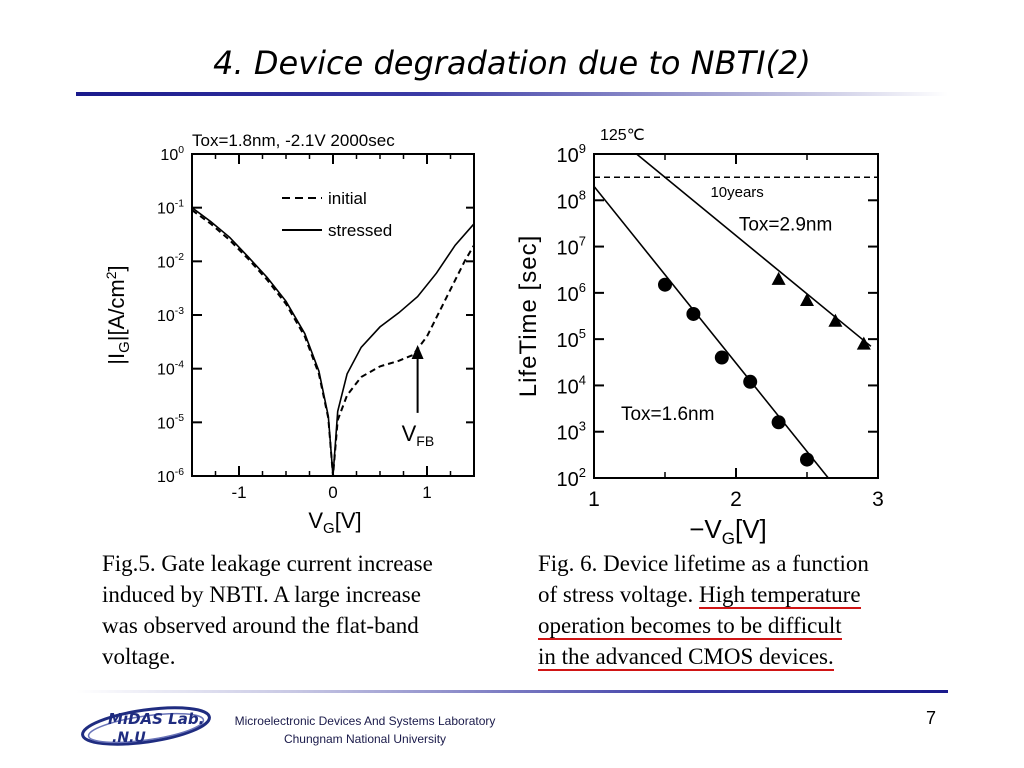  Describe the element at coordinates (512, 94) in the screenshot. I see `title-underline` at that location.